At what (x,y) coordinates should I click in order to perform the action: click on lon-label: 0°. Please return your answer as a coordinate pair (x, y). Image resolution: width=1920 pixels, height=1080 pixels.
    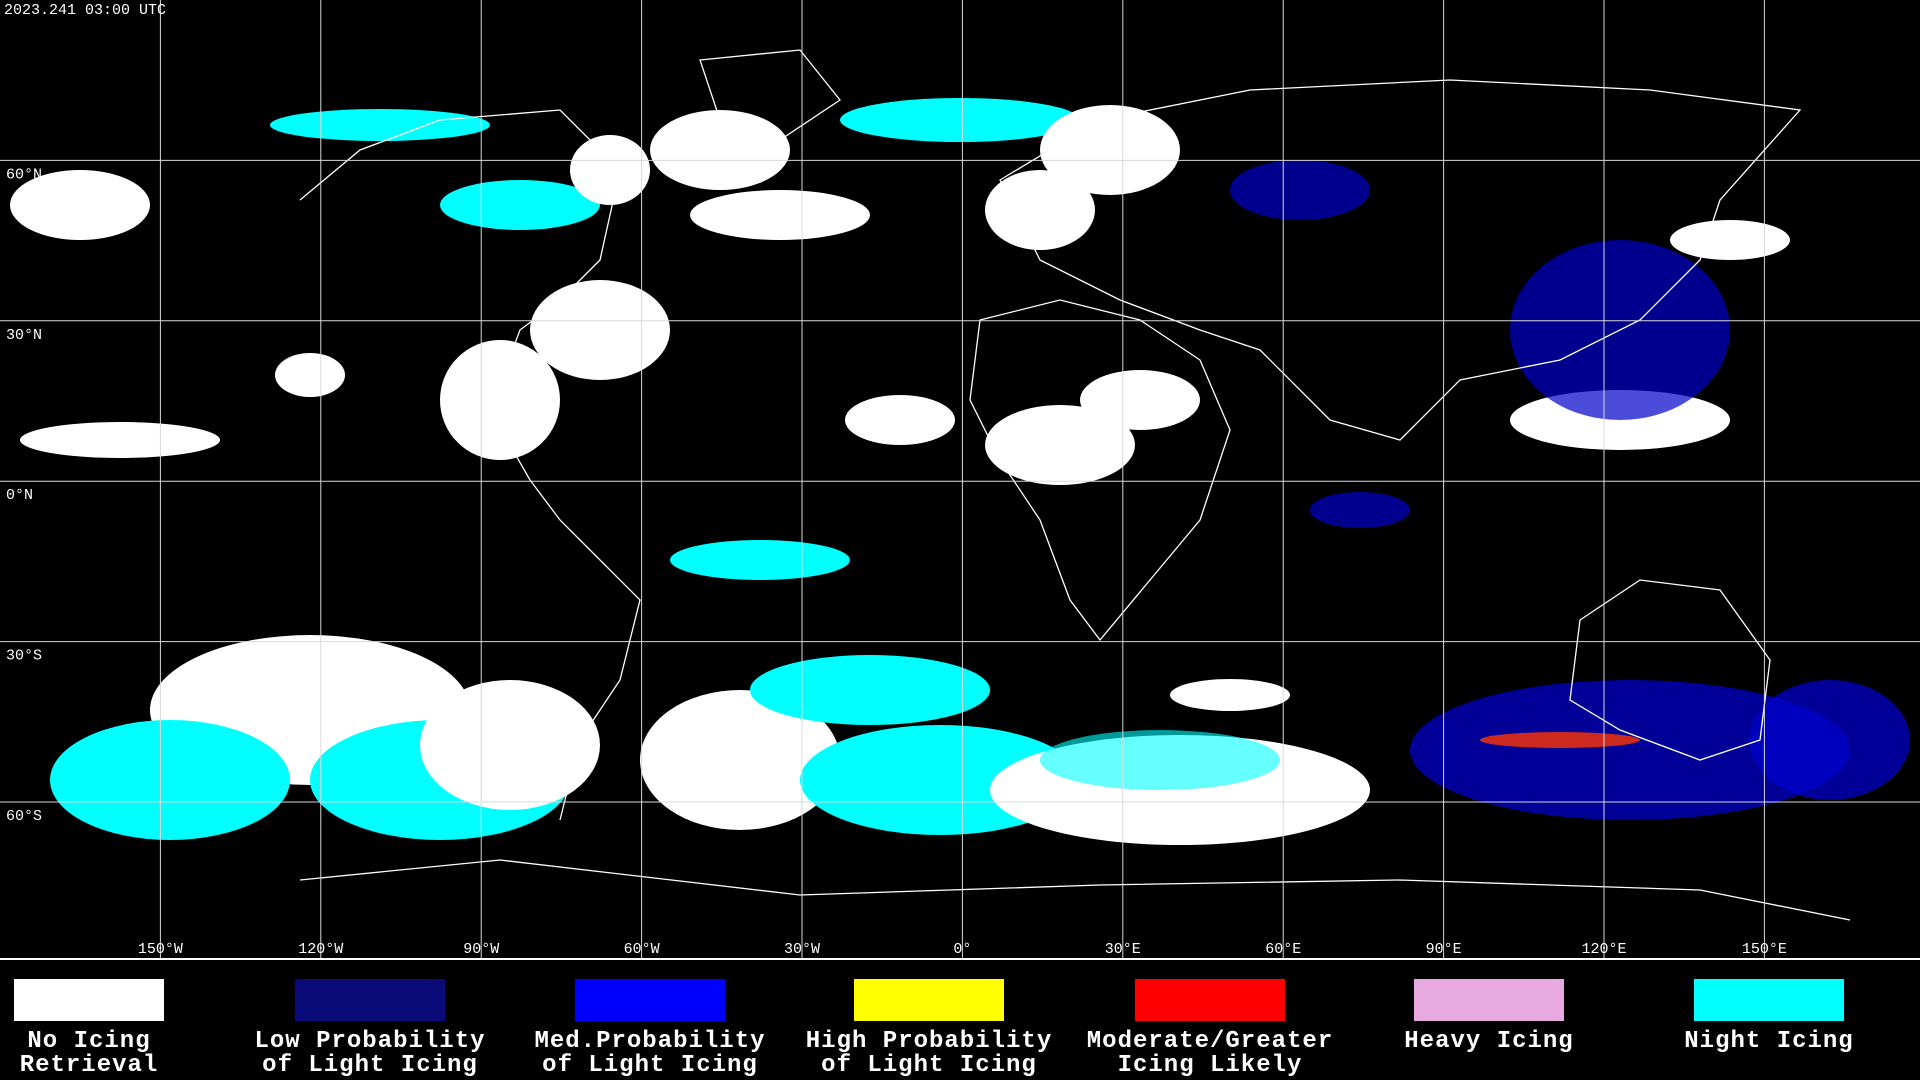
    Looking at the image, I should click on (962, 949).